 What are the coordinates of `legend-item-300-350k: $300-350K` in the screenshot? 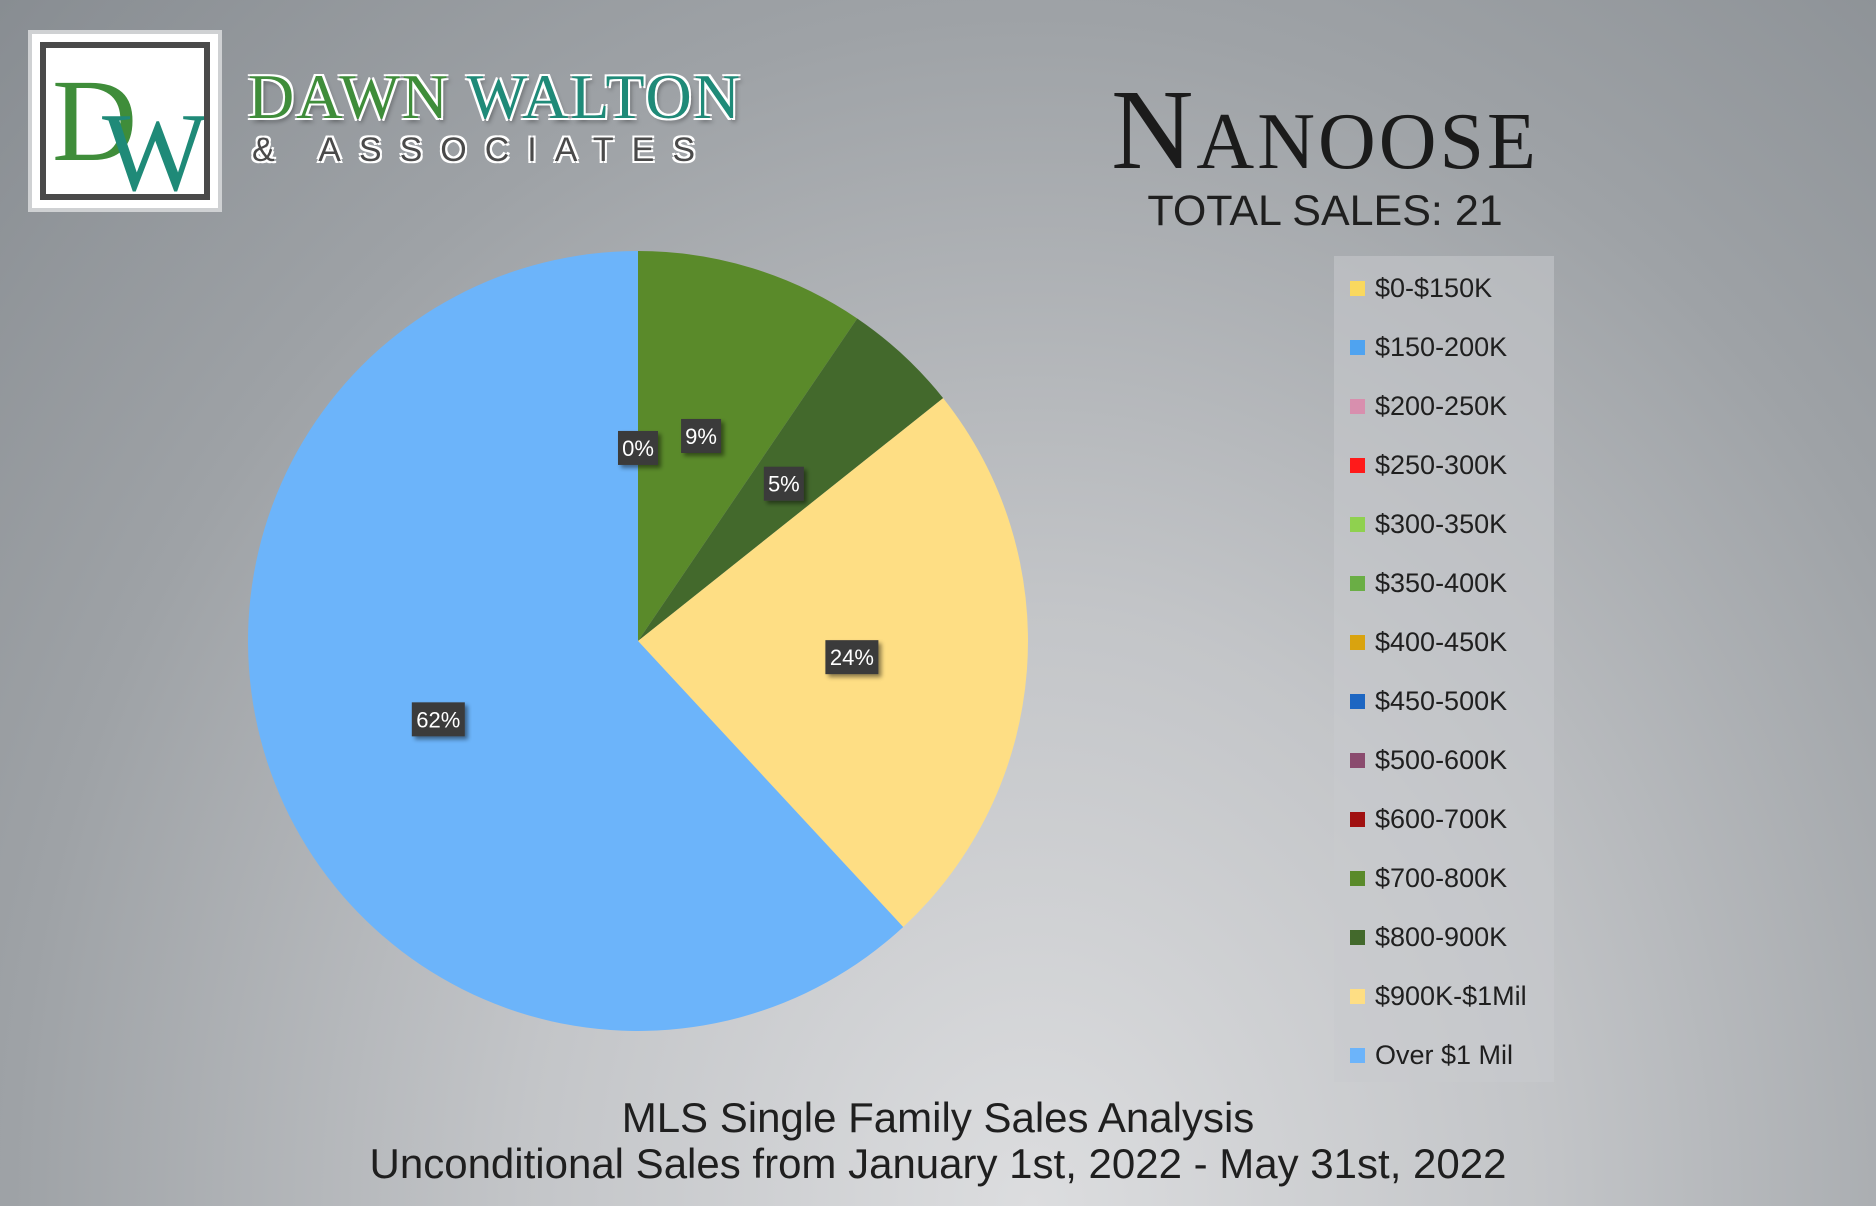 It's located at (1428, 524).